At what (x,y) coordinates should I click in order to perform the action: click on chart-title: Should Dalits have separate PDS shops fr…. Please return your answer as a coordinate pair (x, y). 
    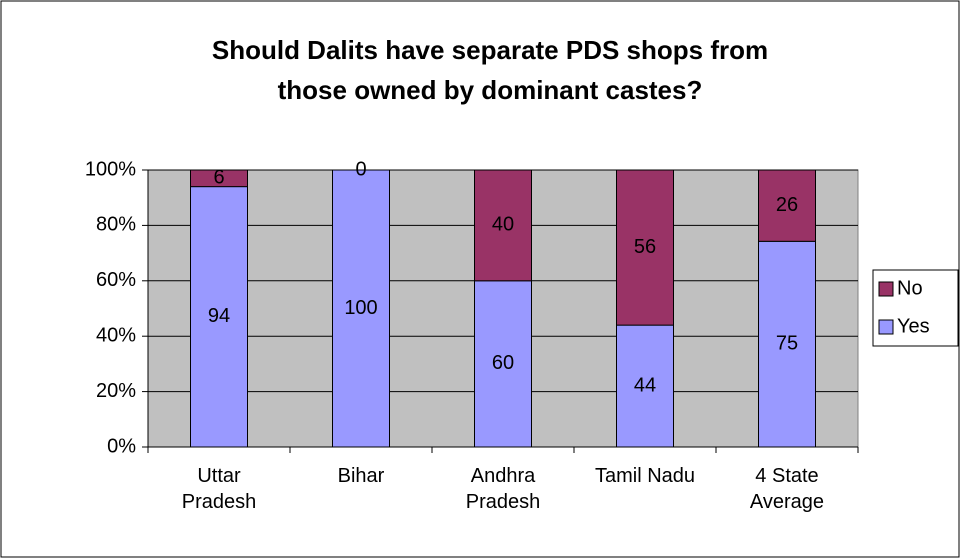
    Looking at the image, I should click on (490, 70).